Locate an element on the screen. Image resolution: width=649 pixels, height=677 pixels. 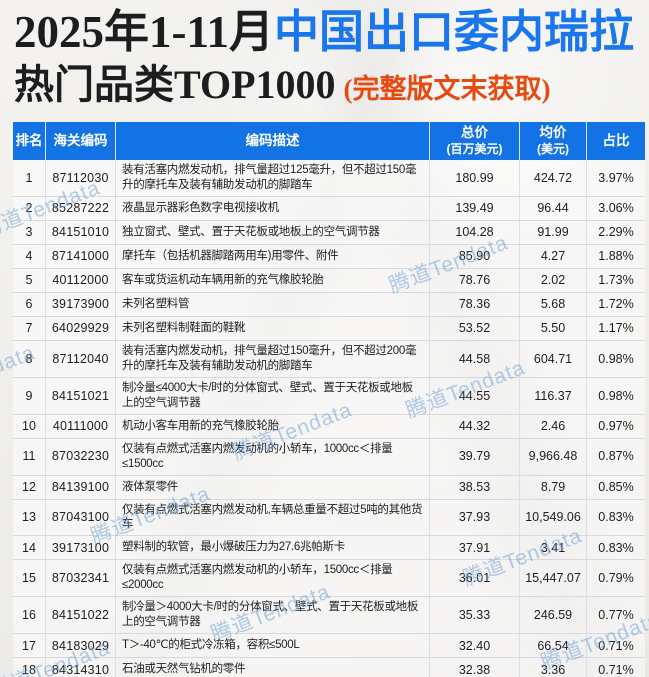
title-block: 2025年1-11月中国出口委内瑞拉 热门品类TOP1000 (完整版文末获取) is located at coordinates (328, 57).